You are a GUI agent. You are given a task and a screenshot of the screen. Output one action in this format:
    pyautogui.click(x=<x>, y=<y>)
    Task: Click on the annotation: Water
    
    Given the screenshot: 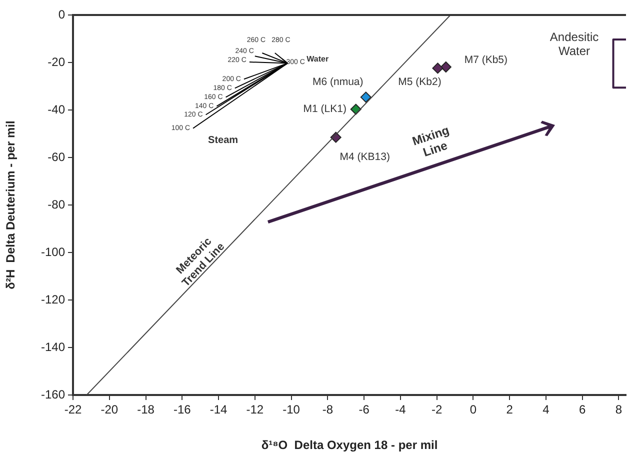 What is the action you would take?
    pyautogui.click(x=317, y=59)
    